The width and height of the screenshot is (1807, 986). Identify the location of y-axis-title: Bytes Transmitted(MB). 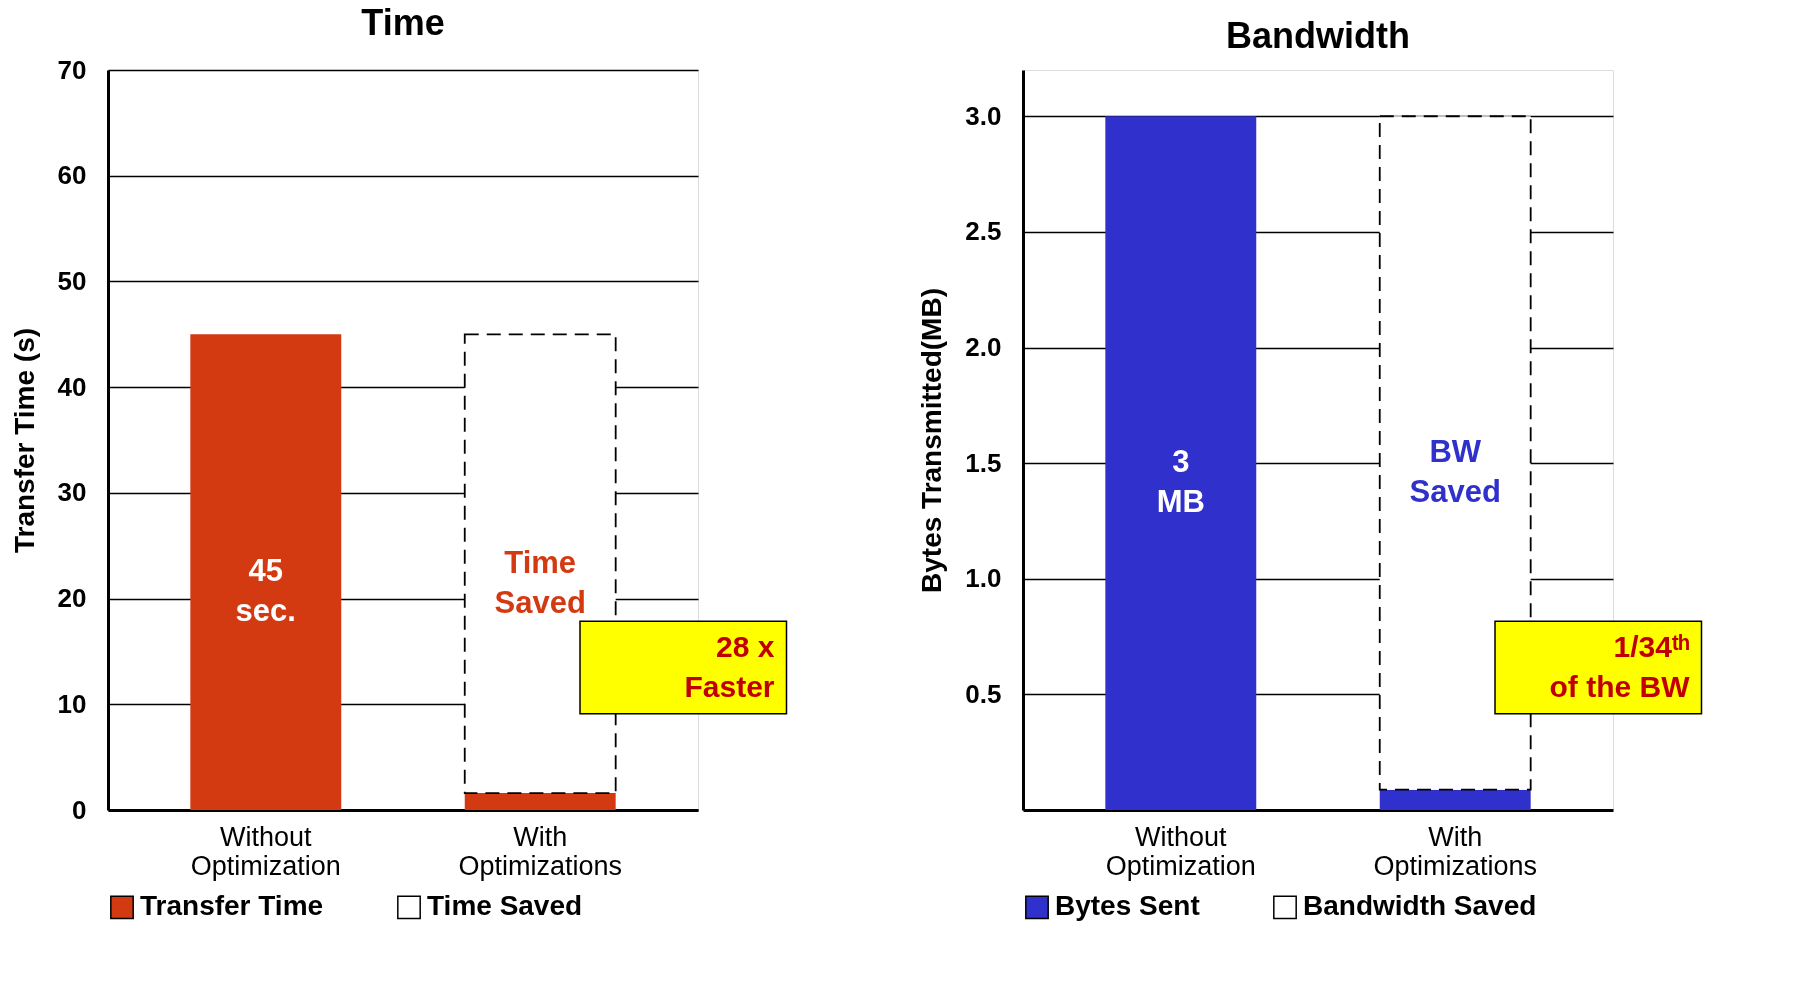
(932, 440).